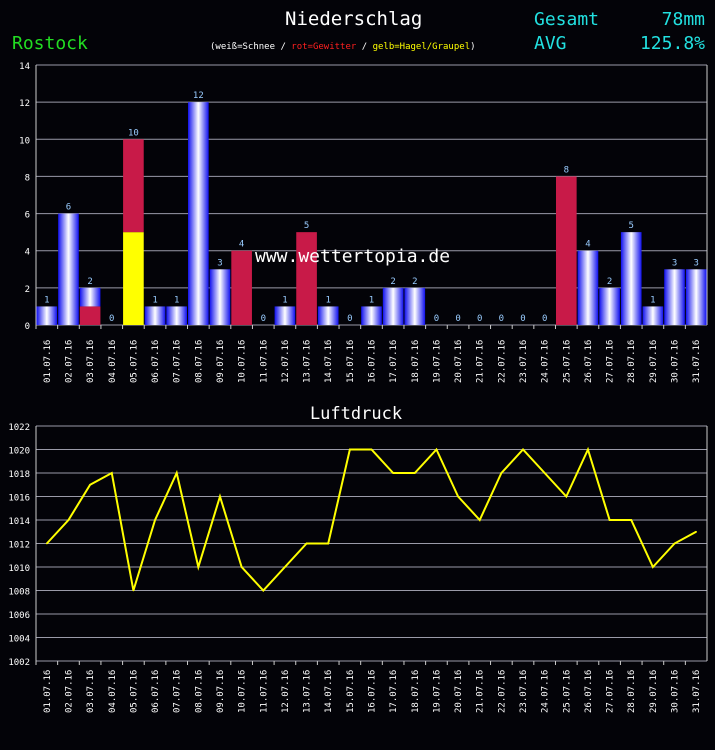 This screenshot has height=750, width=715. What do you see at coordinates (113, 361) in the screenshot?
I see `precip-x-tick-label: 04.07.16` at bounding box center [113, 361].